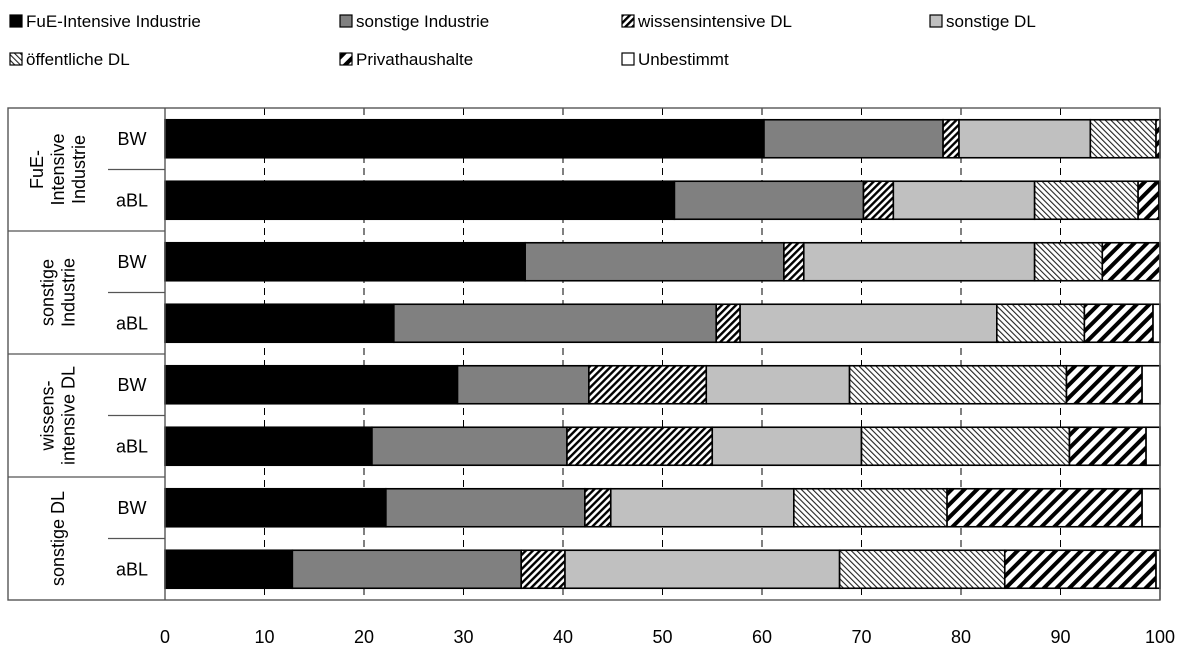 Image resolution: width=1183 pixels, height=655 pixels. Describe the element at coordinates (463, 637) in the screenshot. I see `x-tick-label: 30` at that location.